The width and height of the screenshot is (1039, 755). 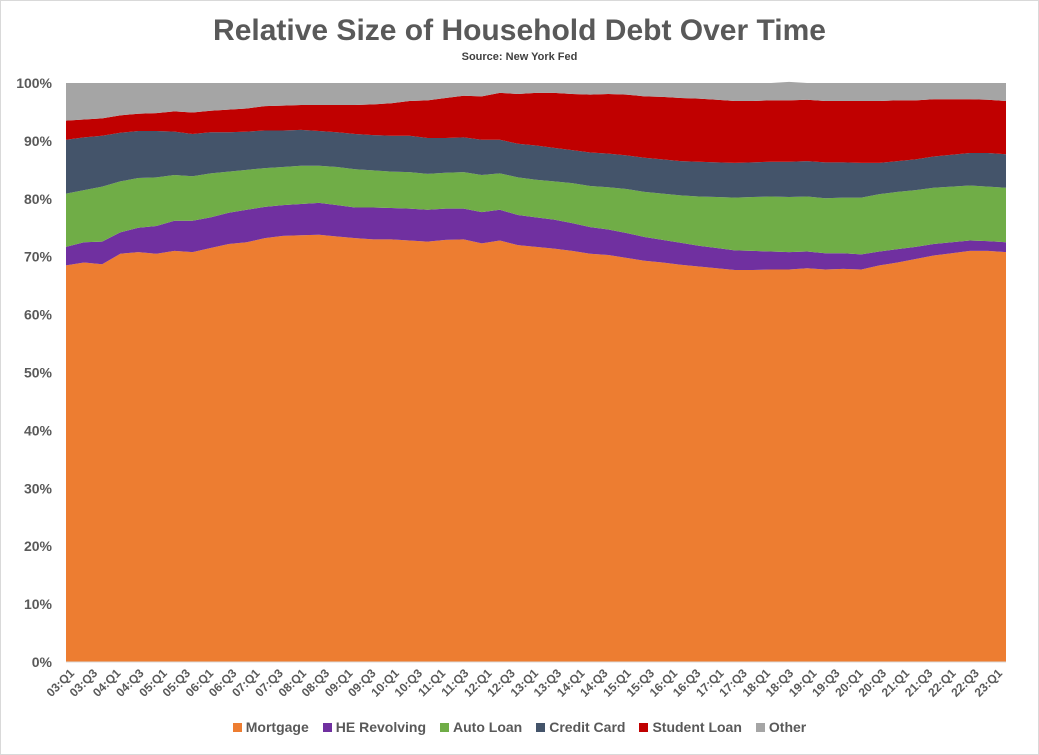 I want to click on y-tick-label: 10%, so click(x=38, y=604).